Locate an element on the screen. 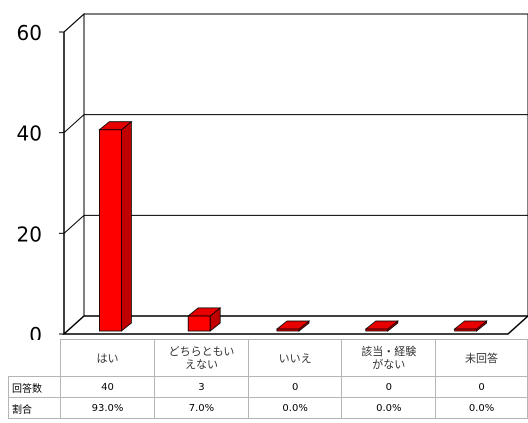 The height and width of the screenshot is (423, 528). y-axis: 0 20 40 60 is located at coordinates (41, 180).